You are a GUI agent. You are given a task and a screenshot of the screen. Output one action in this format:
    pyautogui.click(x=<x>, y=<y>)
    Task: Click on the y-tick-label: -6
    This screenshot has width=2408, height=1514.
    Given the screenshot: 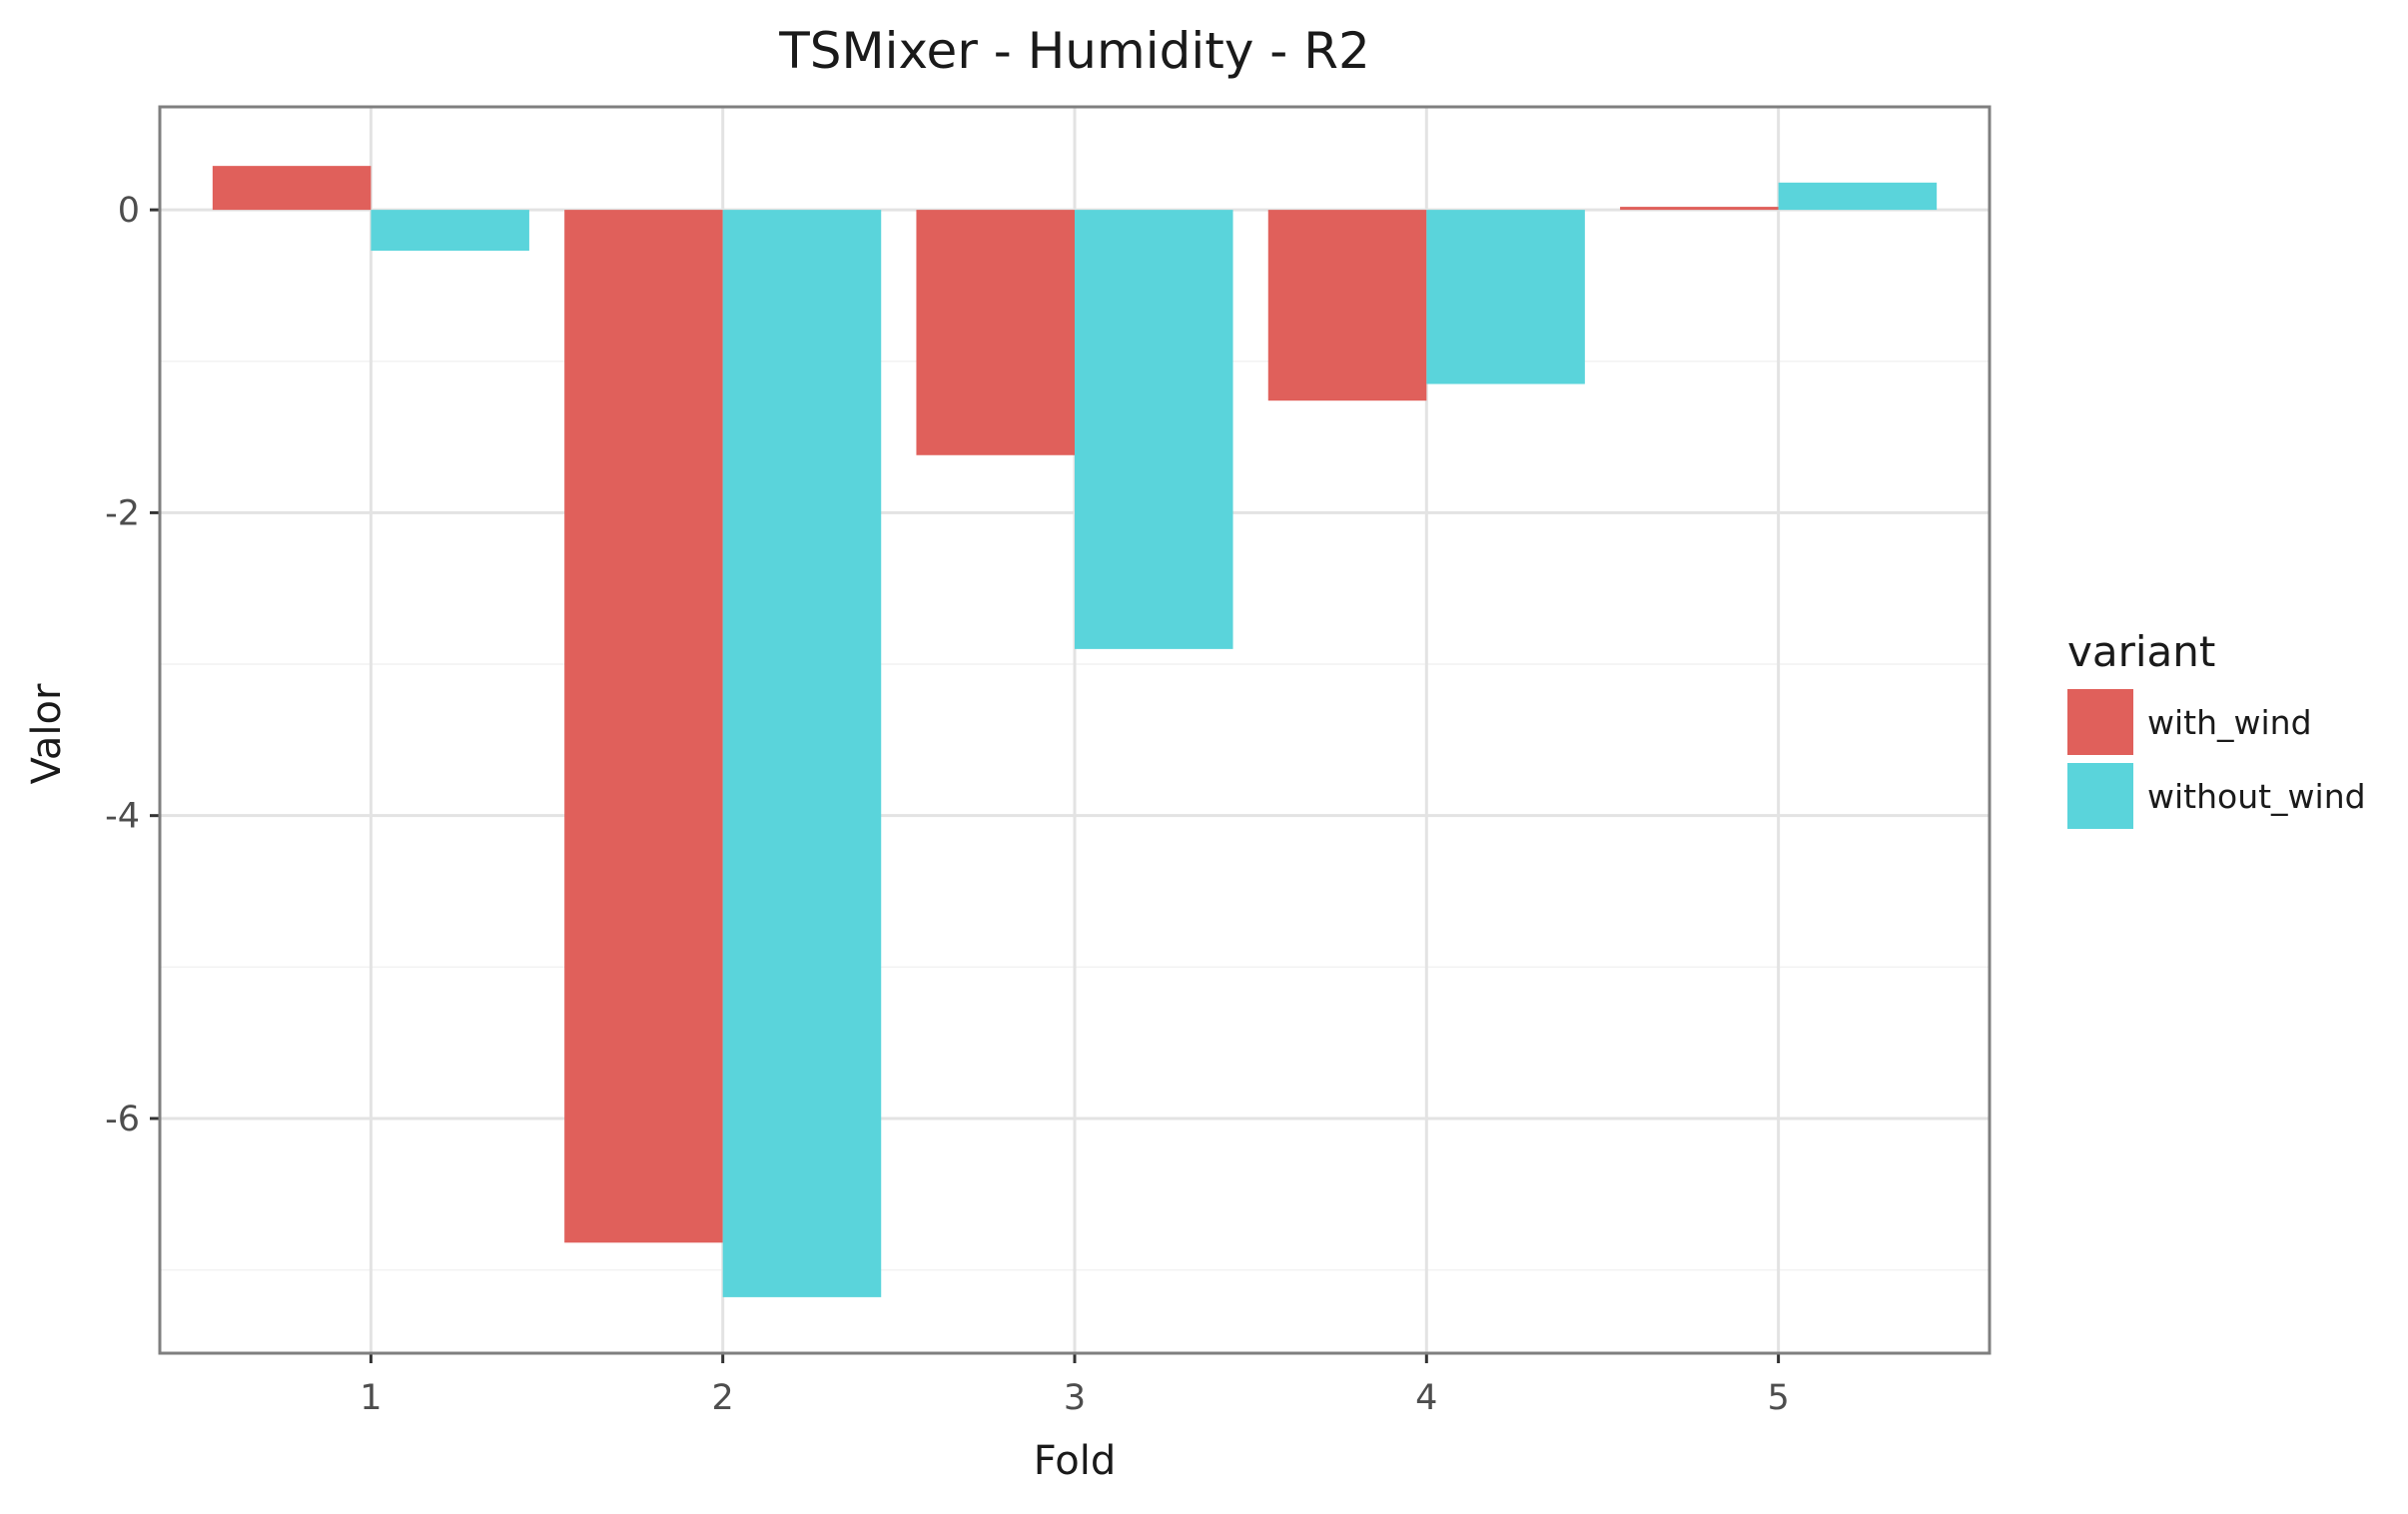 What is the action you would take?
    pyautogui.click(x=122, y=1119)
    